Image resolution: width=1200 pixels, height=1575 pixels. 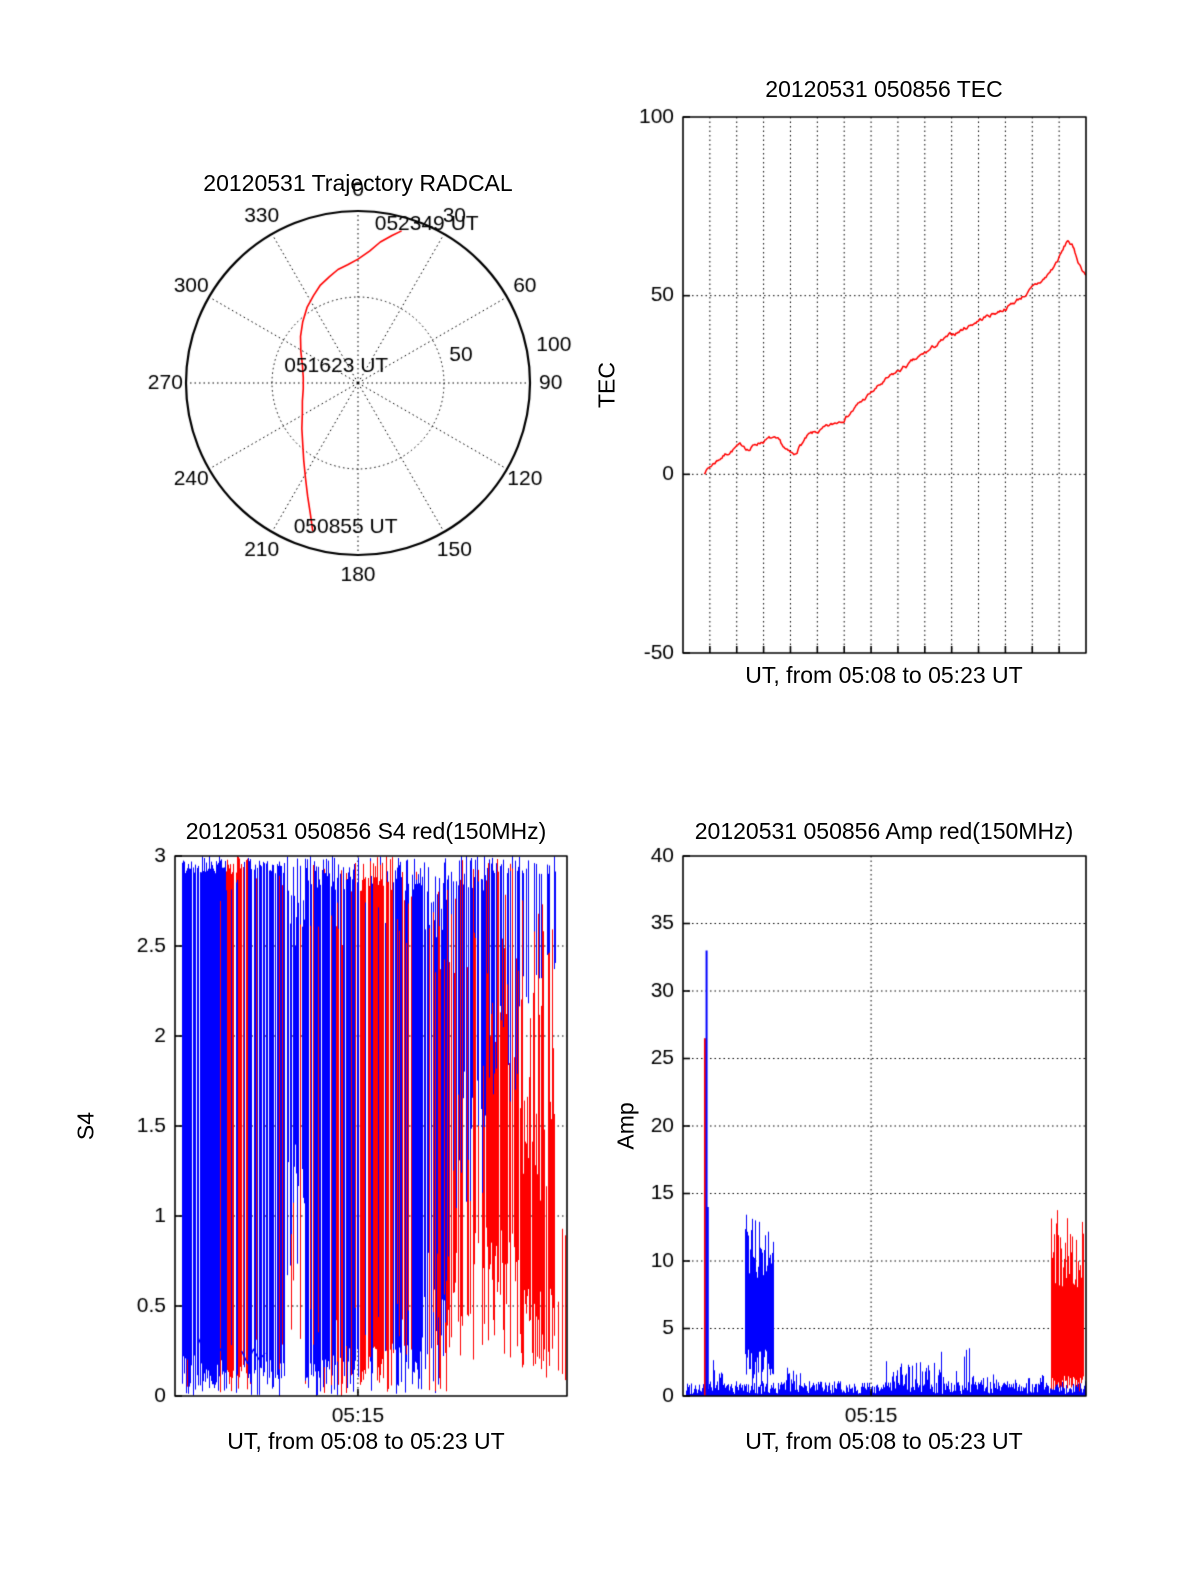 I want to click on amp-ylabel: Amp, so click(x=625, y=1126).